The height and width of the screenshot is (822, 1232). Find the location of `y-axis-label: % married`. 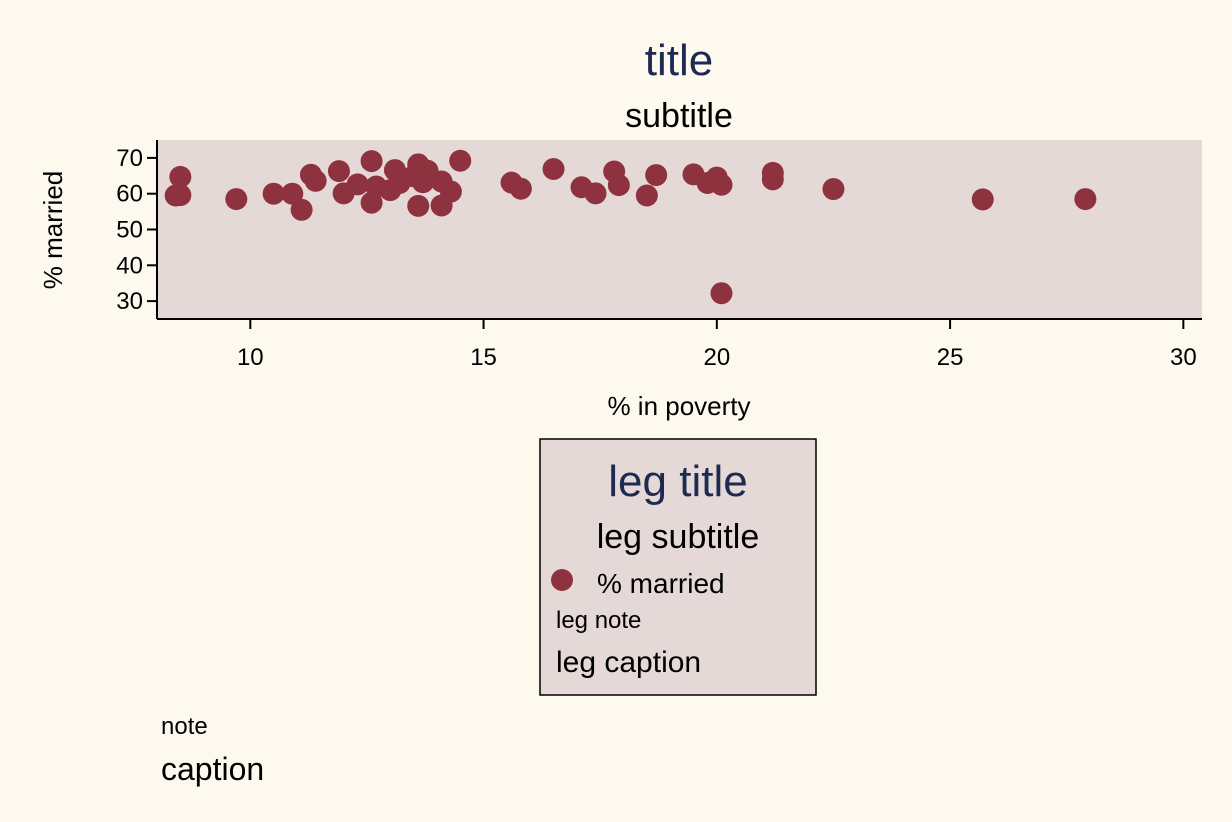

y-axis-label: % married is located at coordinates (53, 230).